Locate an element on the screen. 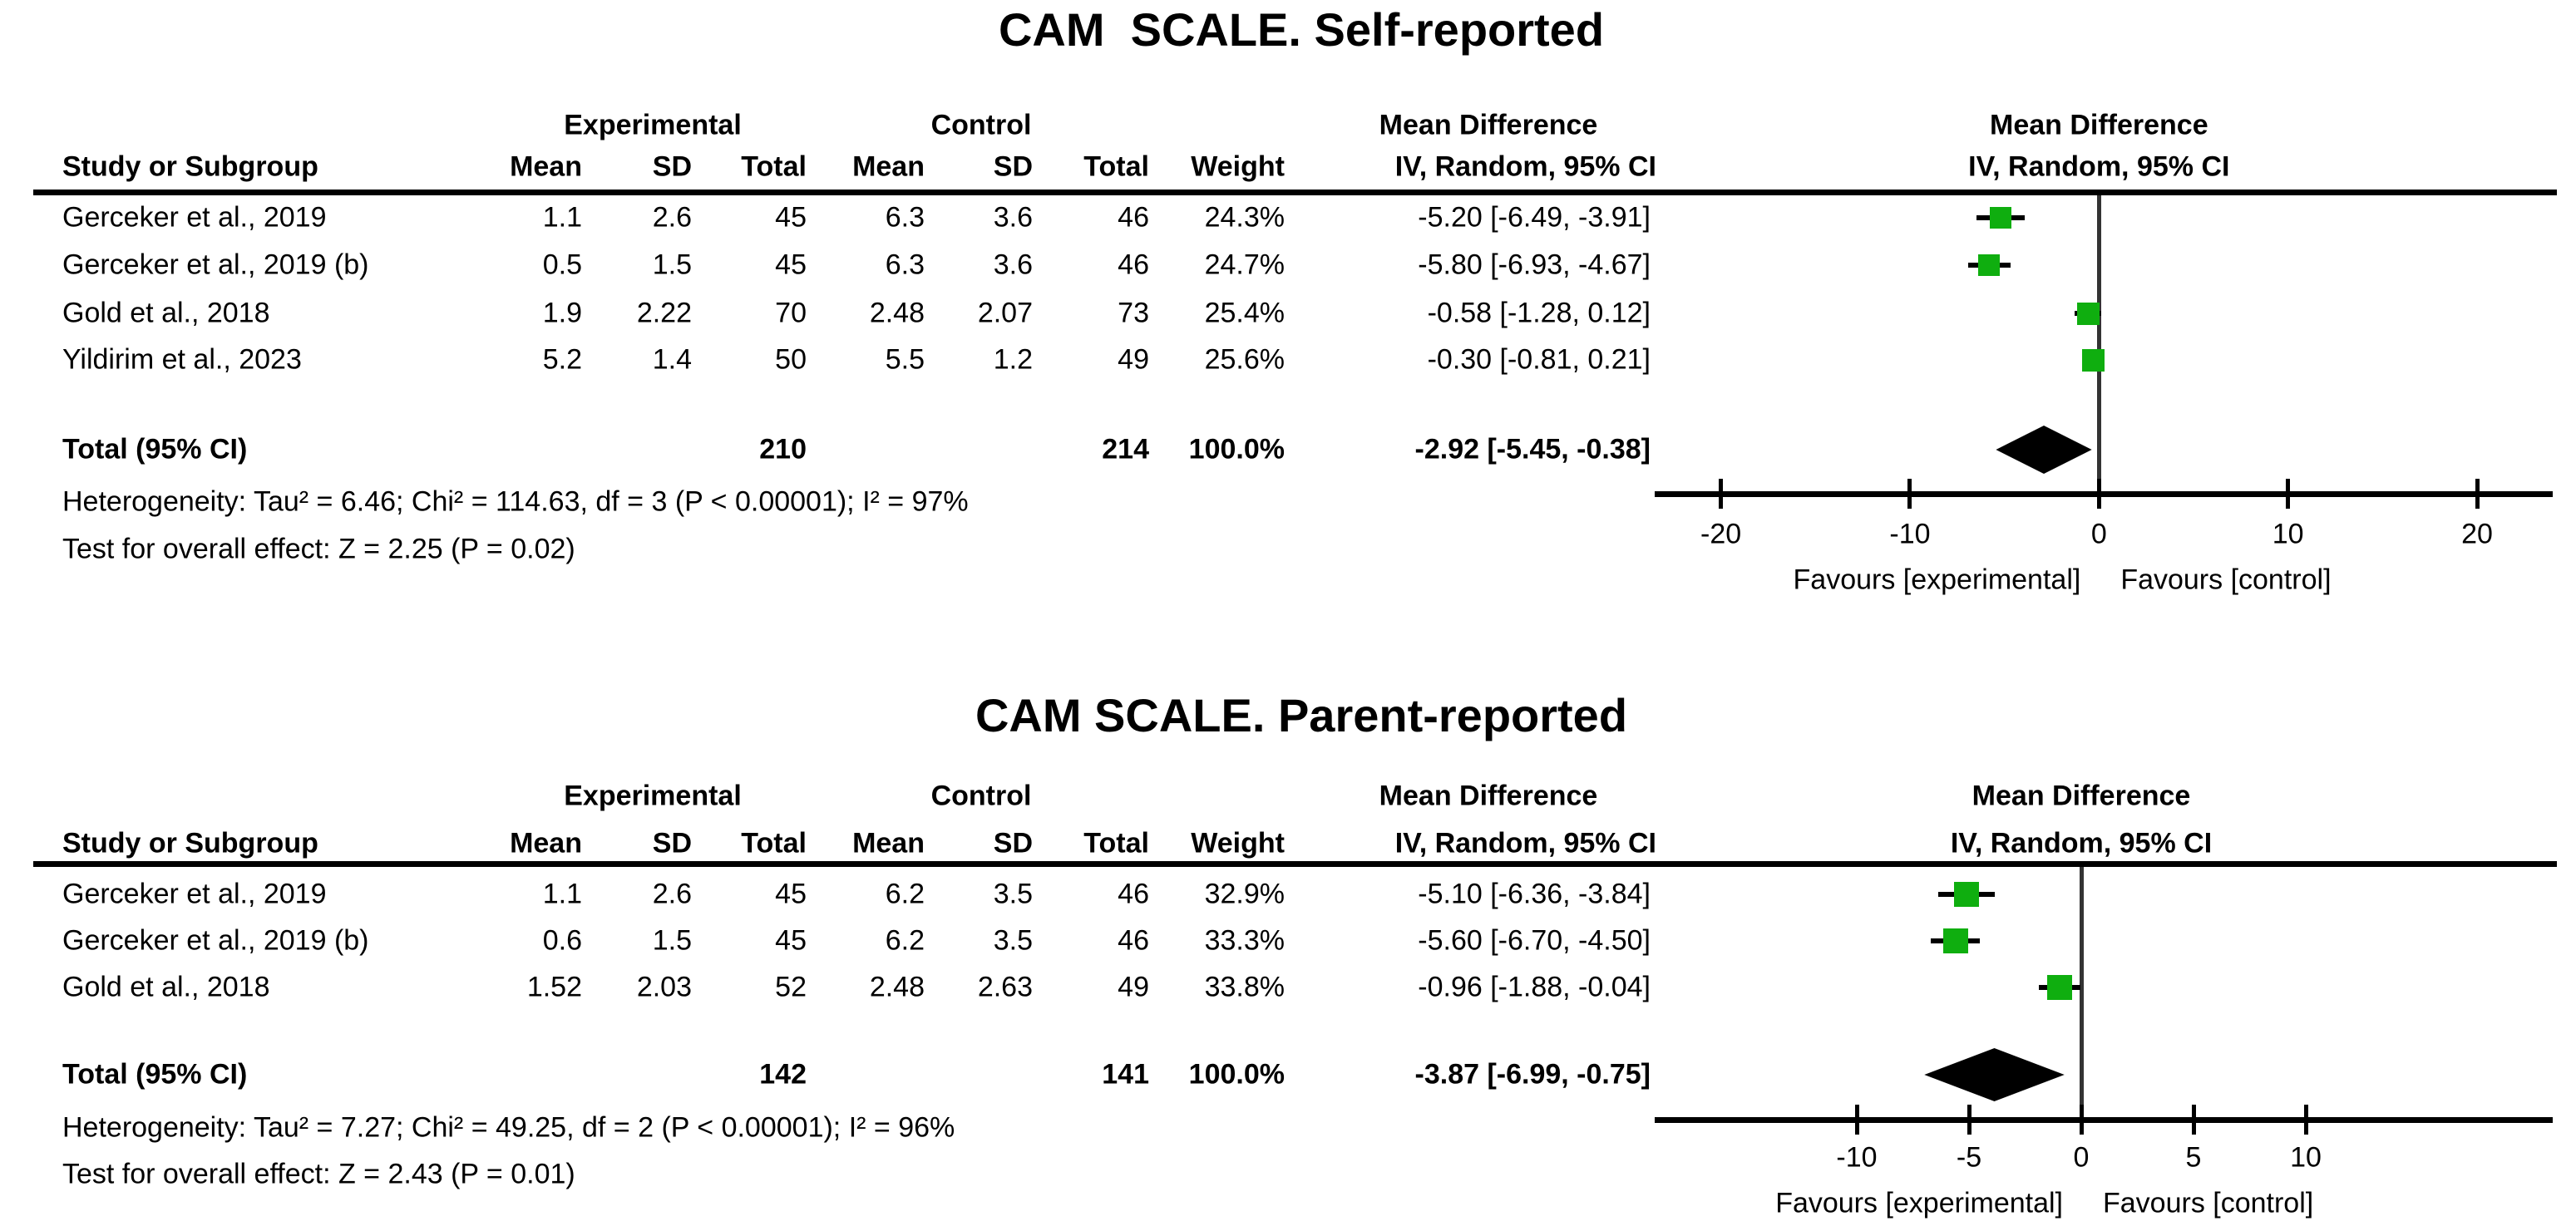  total-exp-n: 210 is located at coordinates (783, 449).